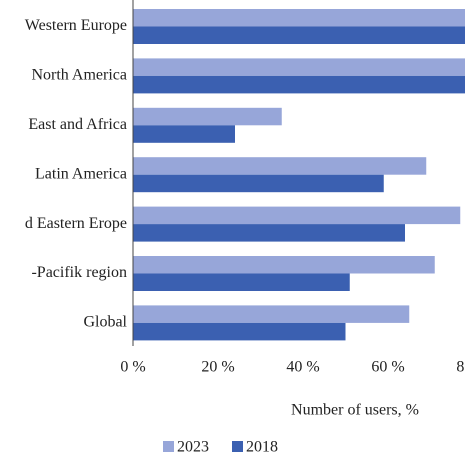 Image resolution: width=465 pixels, height=465 pixels. What do you see at coordinates (105, 322) in the screenshot?
I see `y-tick-label: Global` at bounding box center [105, 322].